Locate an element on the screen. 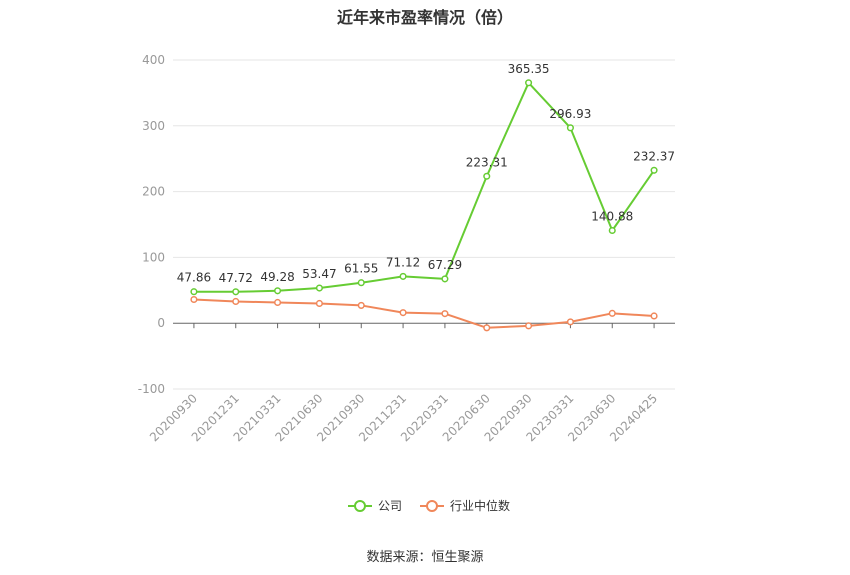 The image size is (850, 575). data-label: 296.93 is located at coordinates (570, 114).